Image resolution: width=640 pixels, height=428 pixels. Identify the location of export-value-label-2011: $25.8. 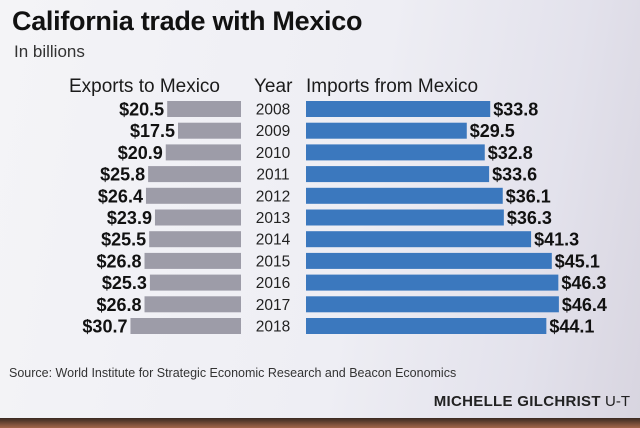
(122, 175).